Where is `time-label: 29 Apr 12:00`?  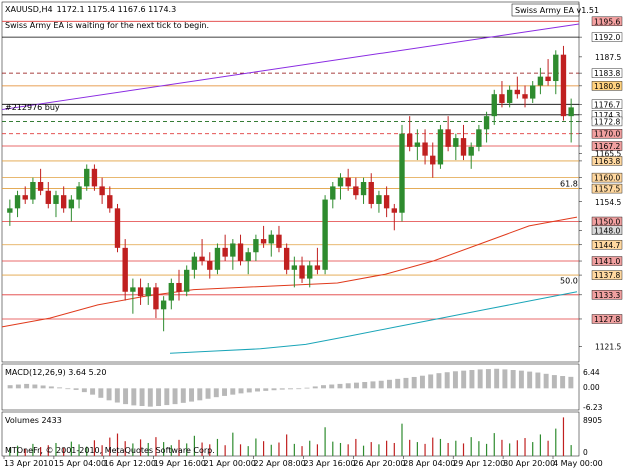
time-label: 29 Apr 12:00 is located at coordinates (479, 463).